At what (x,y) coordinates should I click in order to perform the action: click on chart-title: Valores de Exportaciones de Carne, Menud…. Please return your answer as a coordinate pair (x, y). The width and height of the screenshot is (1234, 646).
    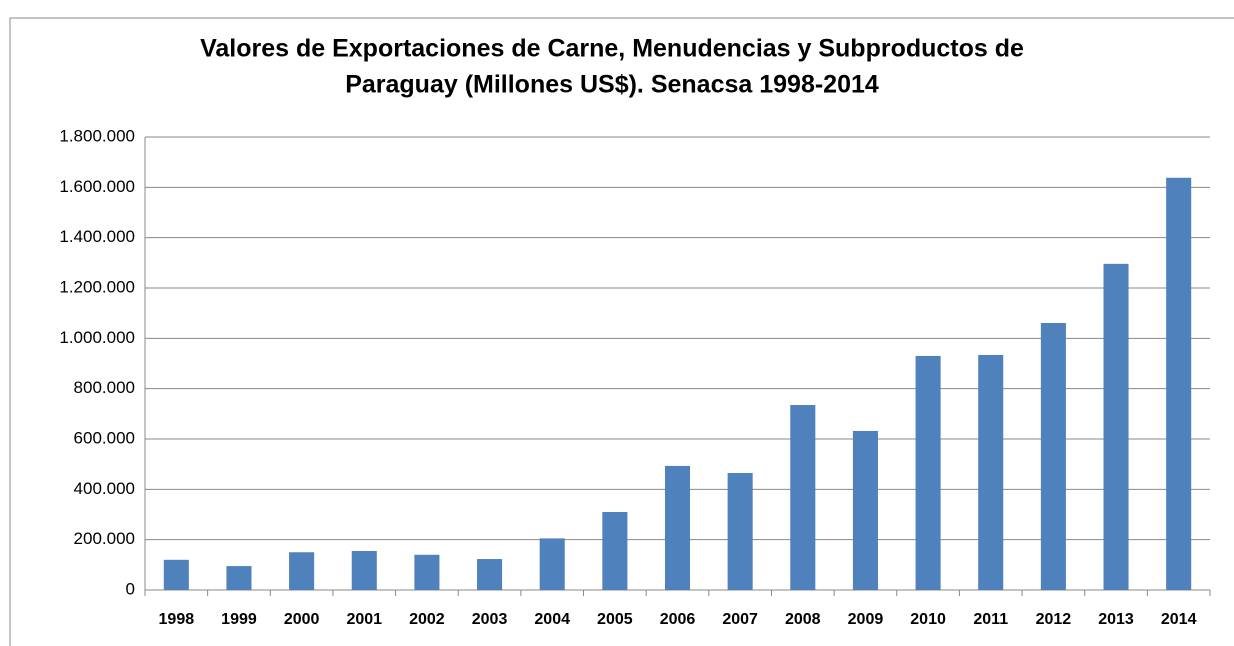
    Looking at the image, I should click on (612, 49).